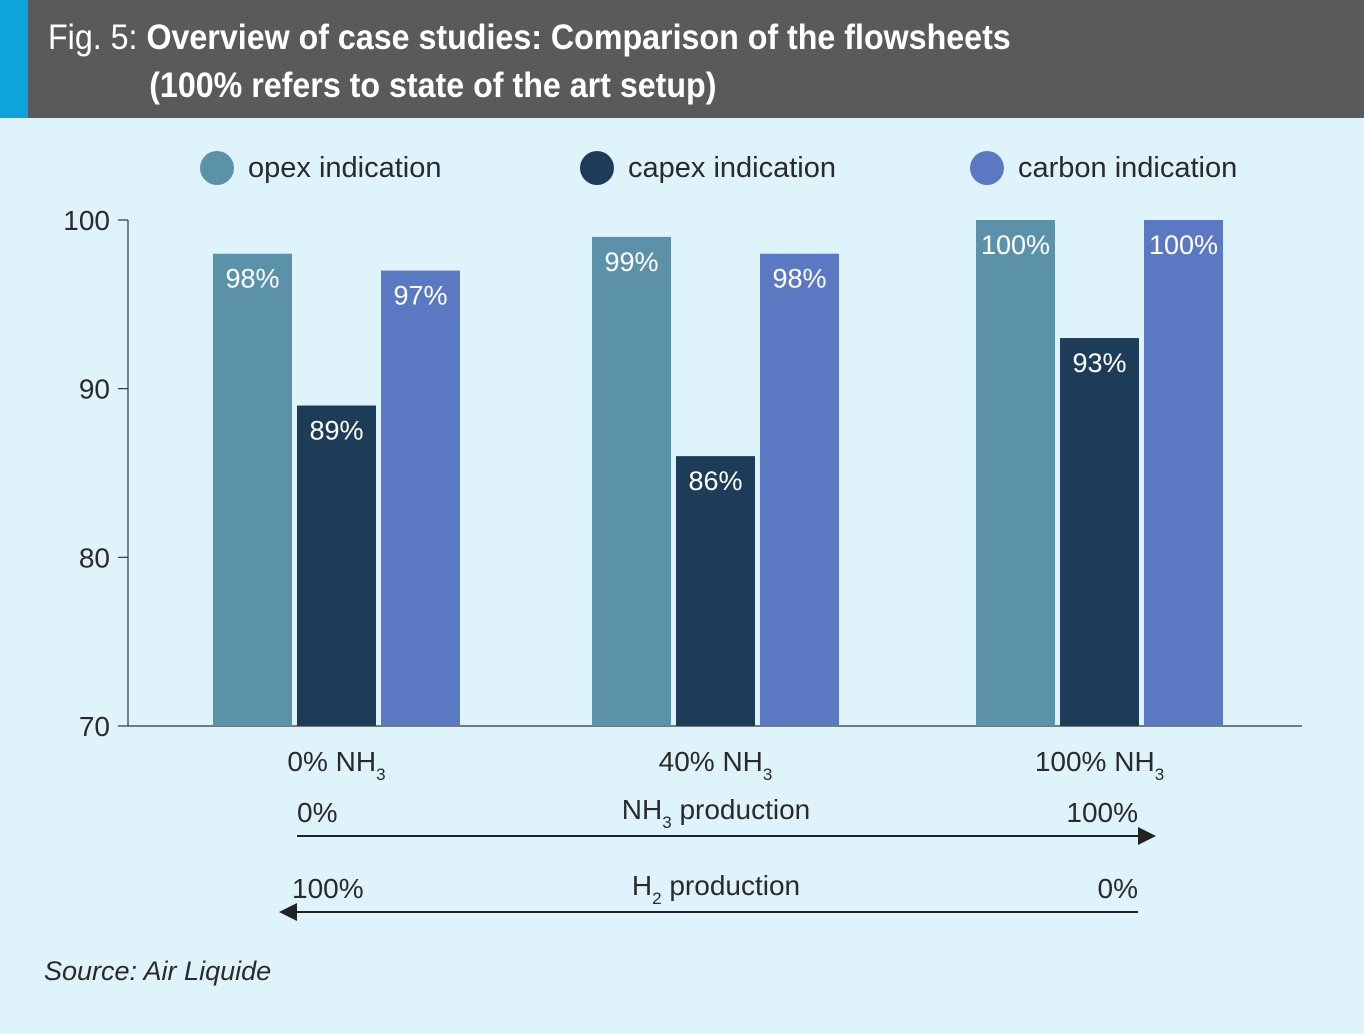  Describe the element at coordinates (336, 765) in the screenshot. I see `x-tick-label-0: 0% NH3` at that location.